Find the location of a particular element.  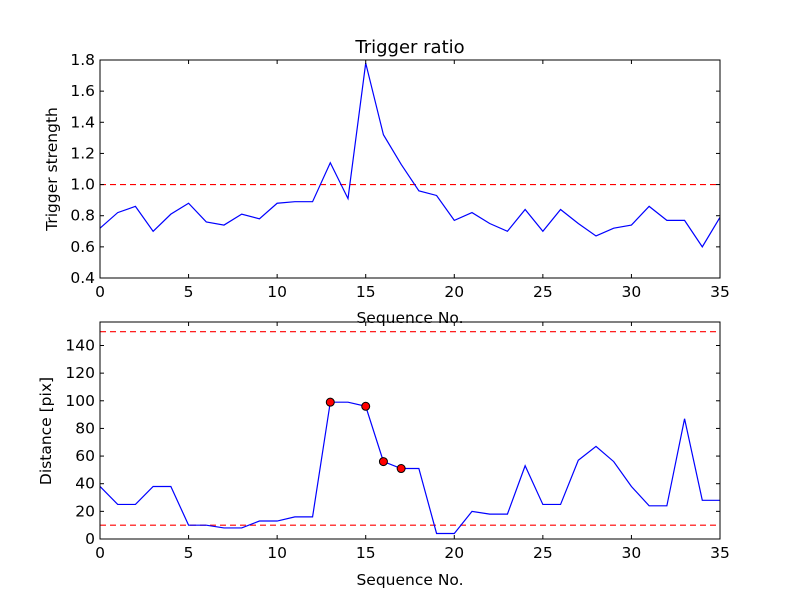

y-tick-label: 1.0 is located at coordinates (82, 185).